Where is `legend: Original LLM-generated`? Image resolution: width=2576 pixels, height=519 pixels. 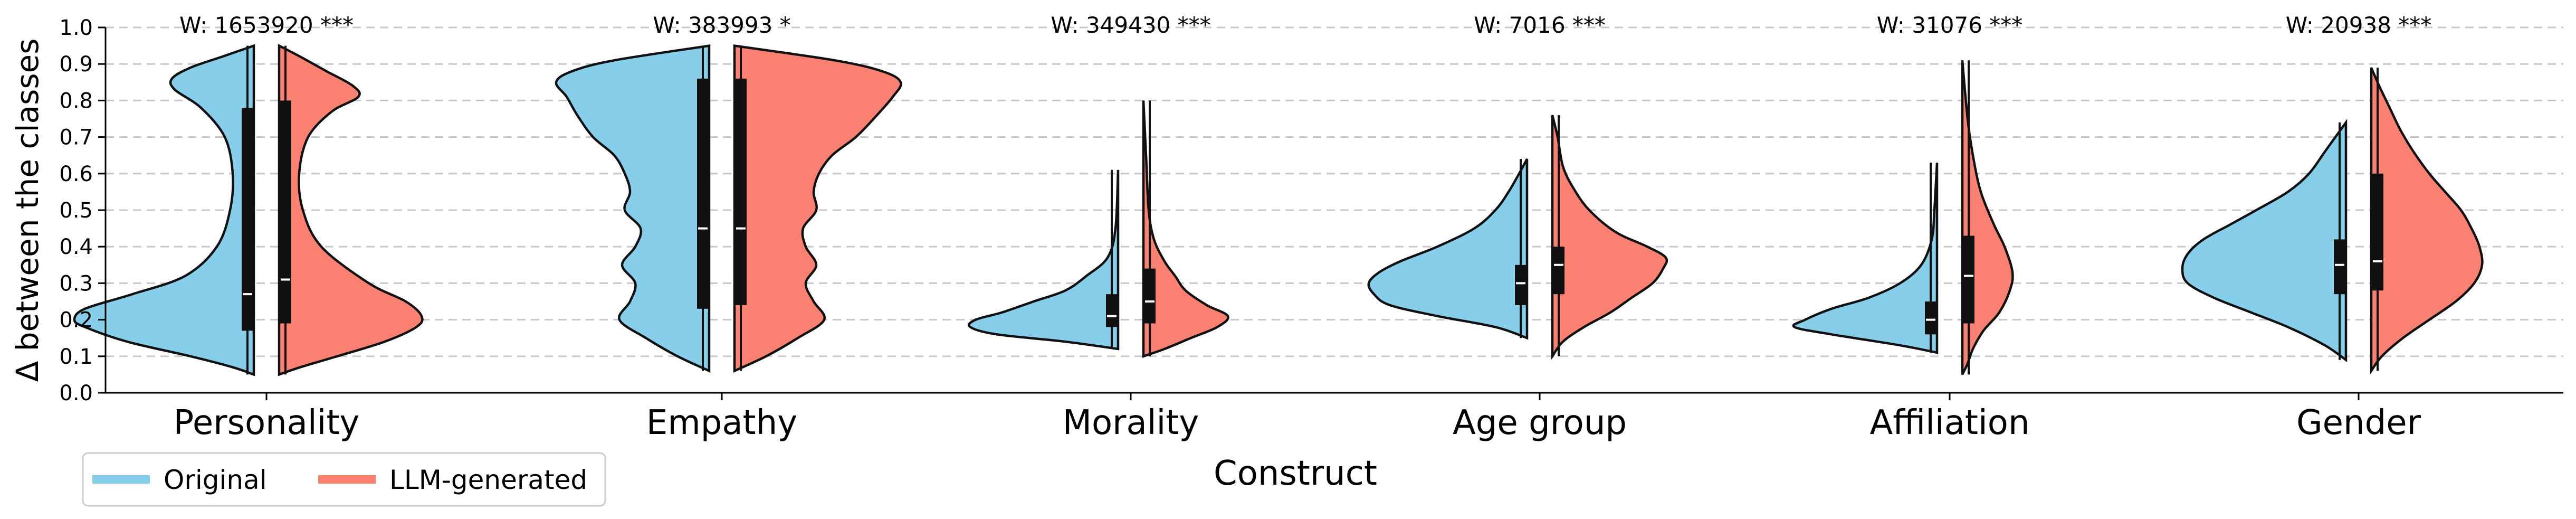 legend: Original LLM-generated is located at coordinates (344, 479).